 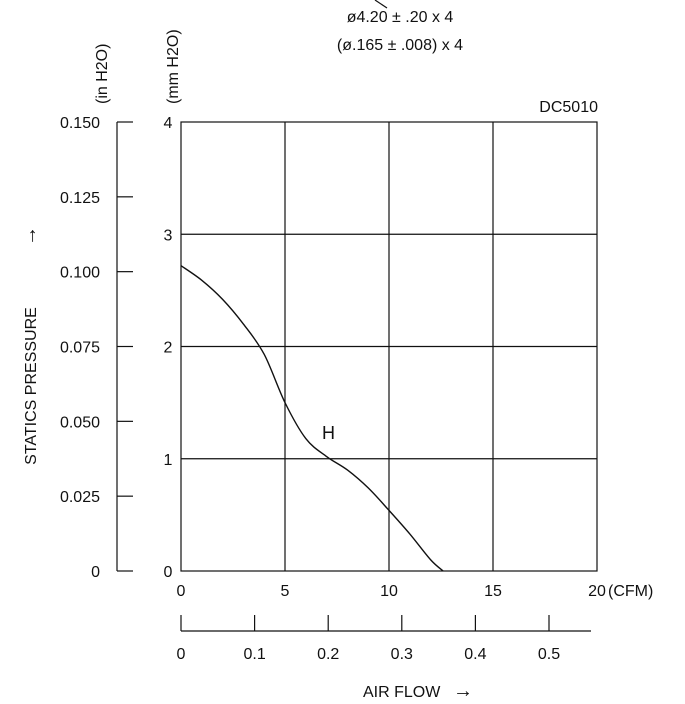 What do you see at coordinates (402, 692) in the screenshot?
I see `x-axis-title: AIR FLOW` at bounding box center [402, 692].